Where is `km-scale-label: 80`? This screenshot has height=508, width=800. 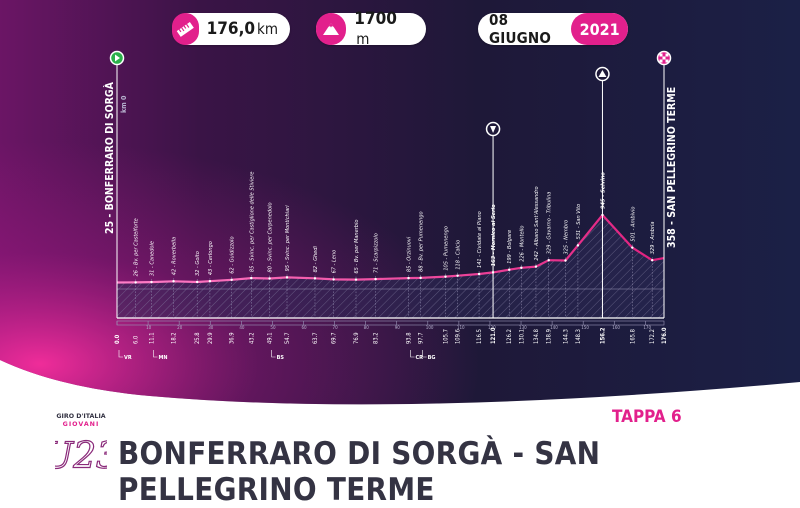 km-scale-label: 80 is located at coordinates (367, 328).